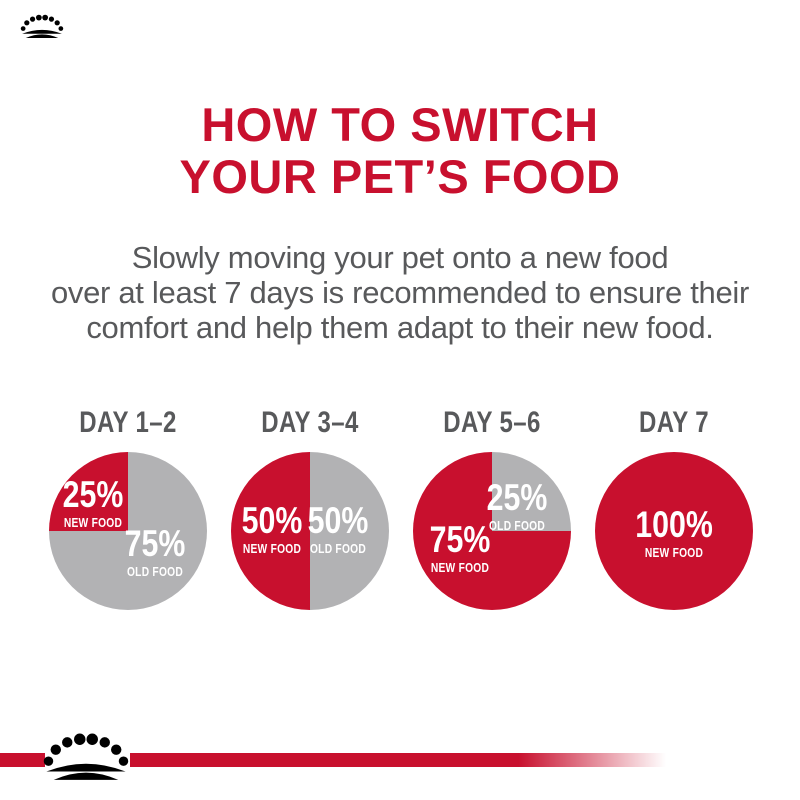  I want to click on day-label: DAY 1–2, so click(128, 422).